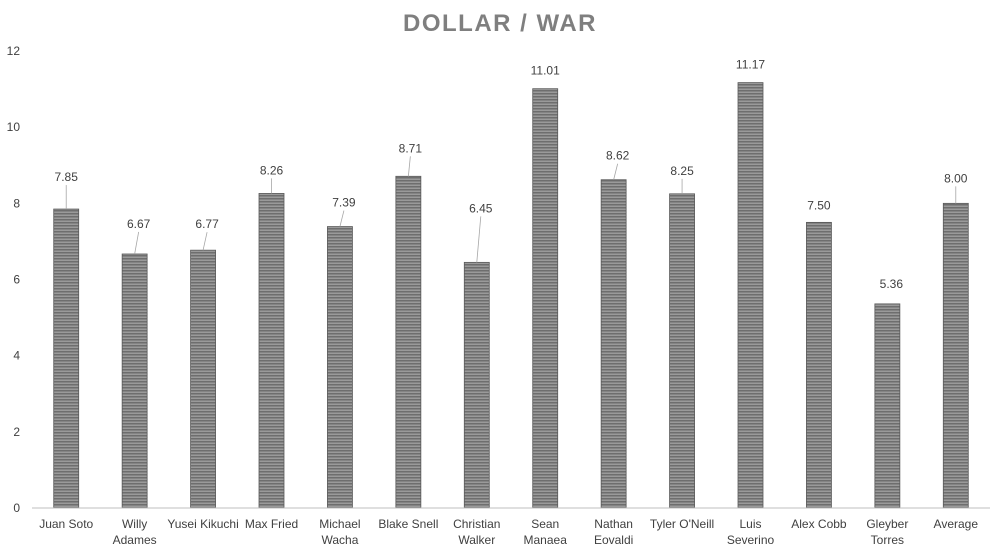 This screenshot has height=555, width=1000. I want to click on y-tick-label: 4, so click(16, 356).